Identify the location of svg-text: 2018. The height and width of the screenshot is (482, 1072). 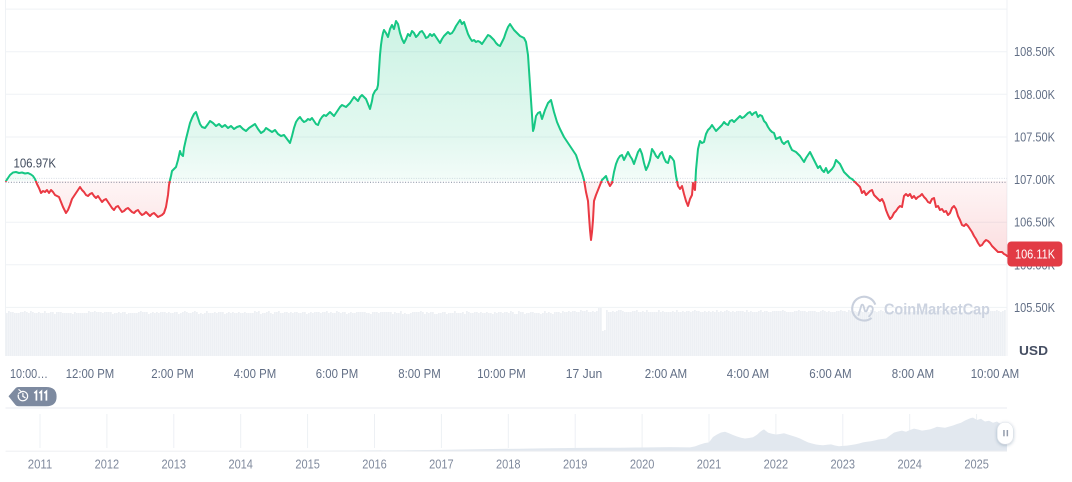
(508, 465).